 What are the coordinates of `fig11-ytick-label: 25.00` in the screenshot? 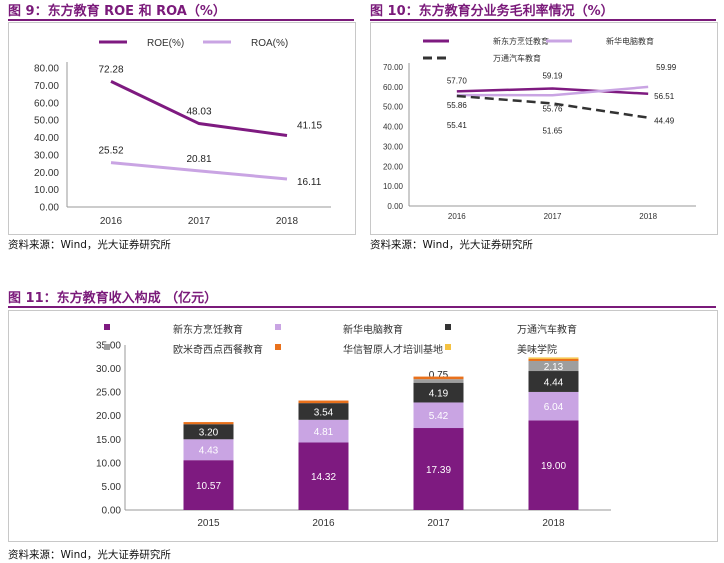 It's located at (108, 393).